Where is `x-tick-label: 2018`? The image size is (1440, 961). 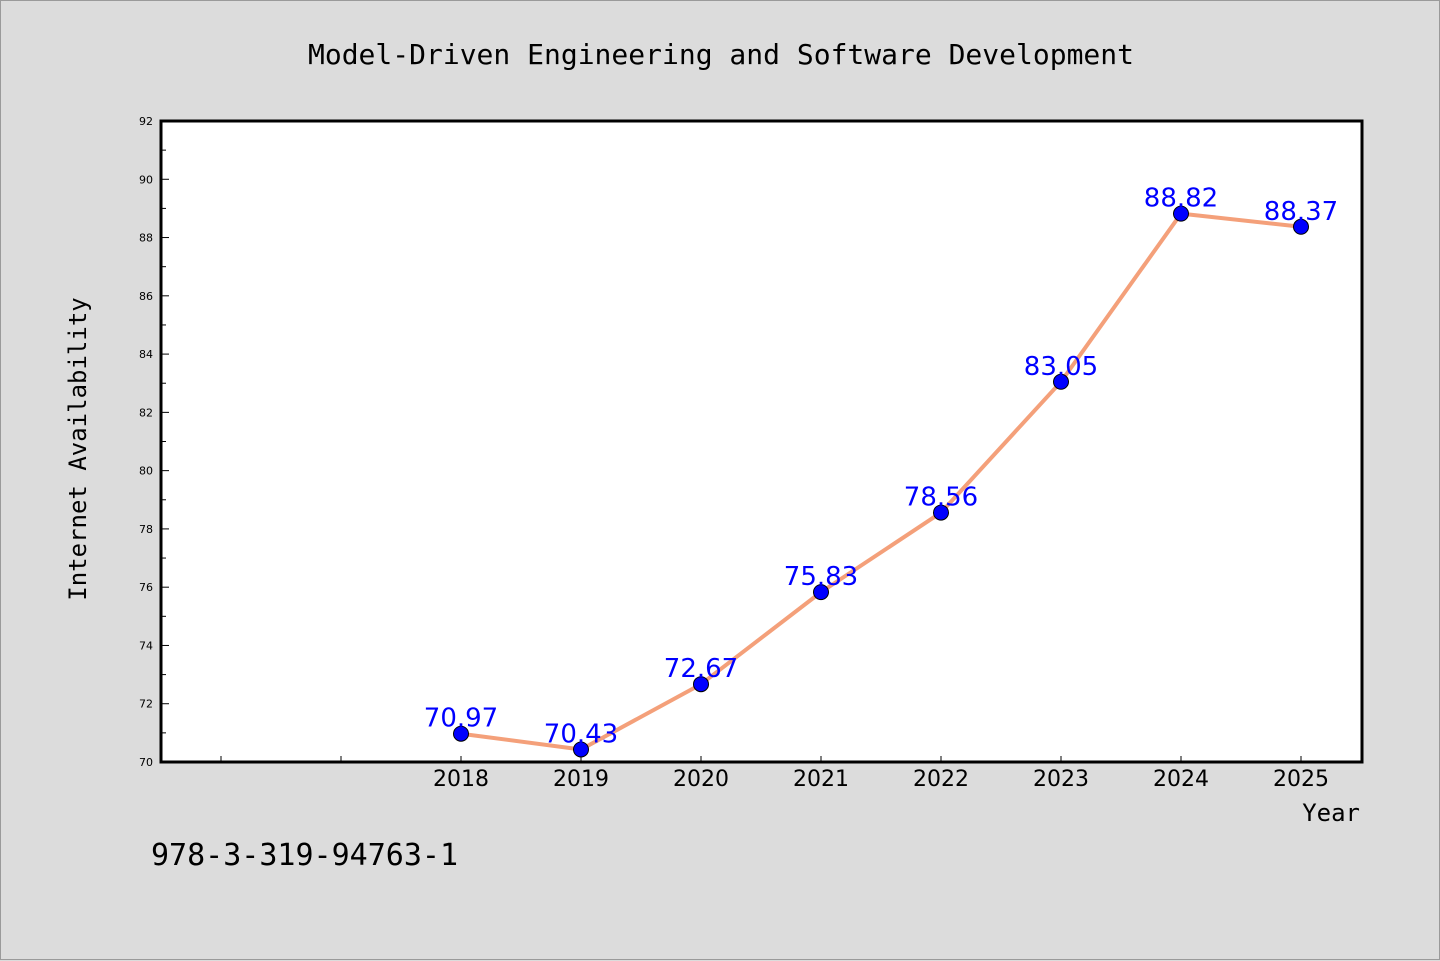
x-tick-label: 2018 is located at coordinates (461, 779).